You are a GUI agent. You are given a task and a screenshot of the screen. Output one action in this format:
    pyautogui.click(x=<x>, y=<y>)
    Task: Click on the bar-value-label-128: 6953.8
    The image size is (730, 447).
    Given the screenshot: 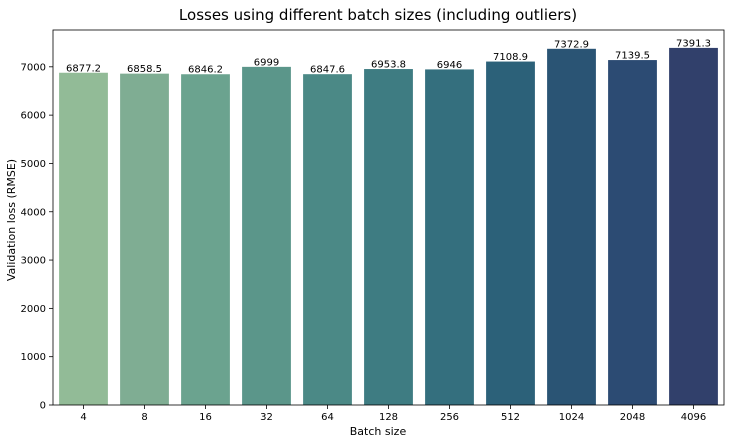 What is the action you would take?
    pyautogui.click(x=388, y=65)
    